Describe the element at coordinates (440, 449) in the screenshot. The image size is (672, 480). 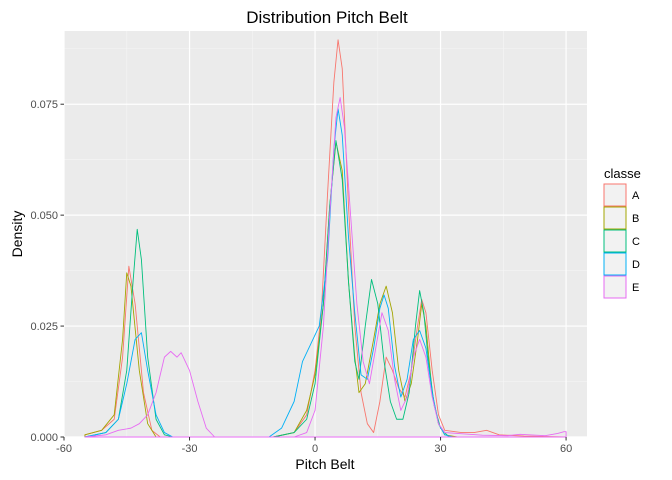
I see `x-tick-label: 30` at that location.